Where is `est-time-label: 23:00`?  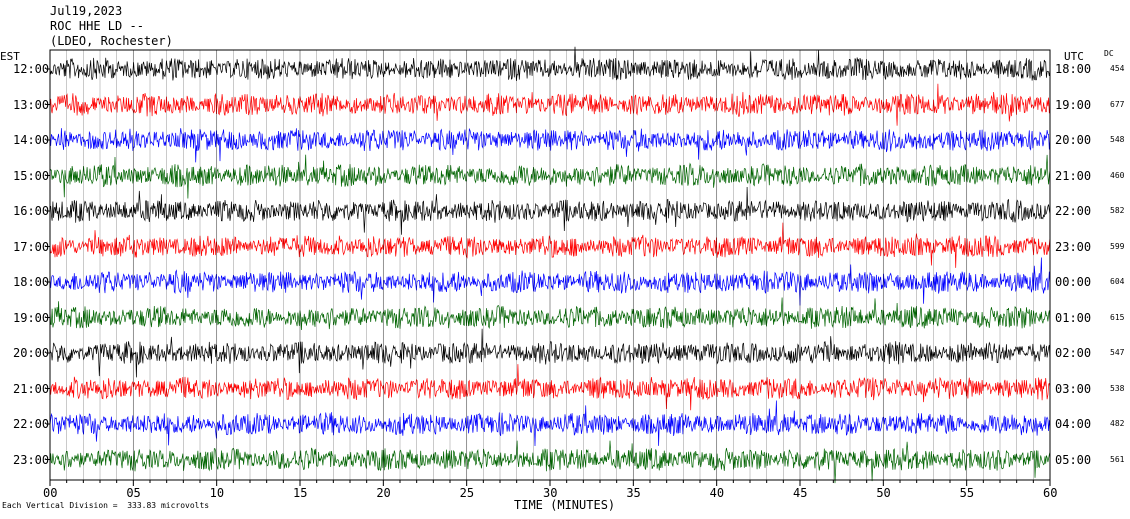 est-time-label: 23:00 is located at coordinates (31, 459).